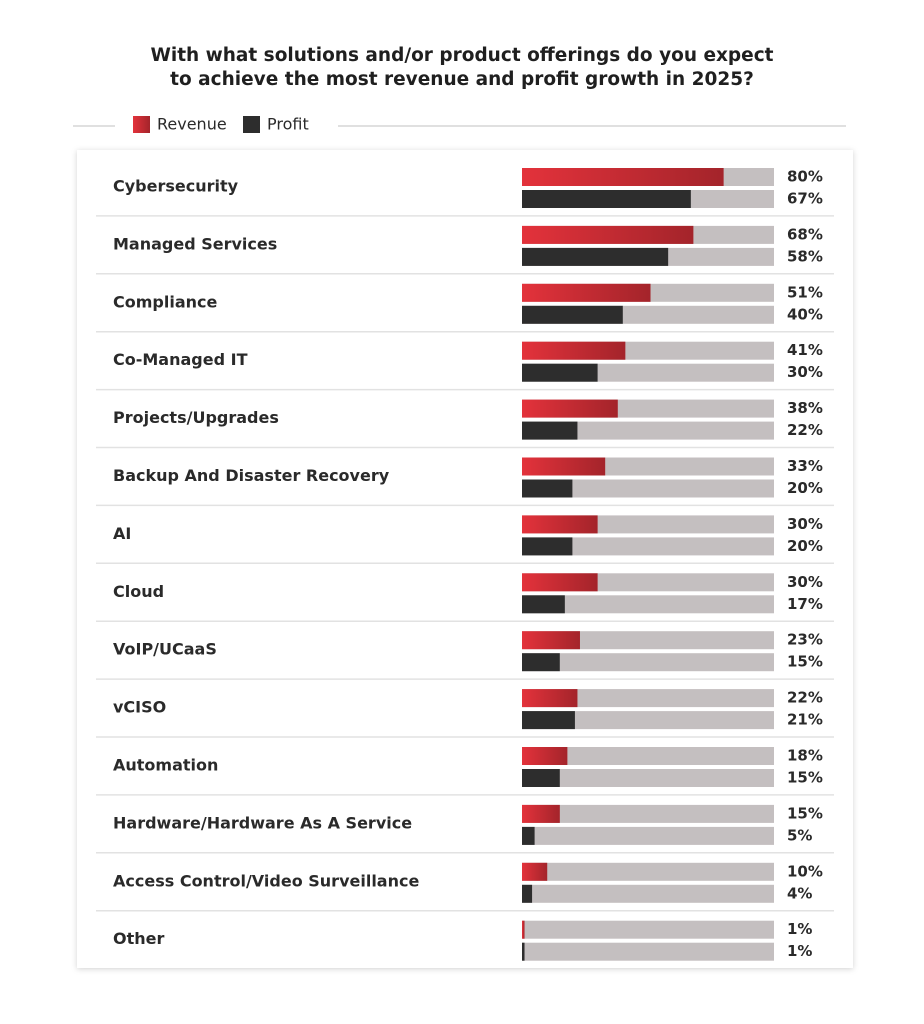 This screenshot has width=924, height=1024. Describe the element at coordinates (139, 707) in the screenshot. I see `category-label: vCISO` at that location.